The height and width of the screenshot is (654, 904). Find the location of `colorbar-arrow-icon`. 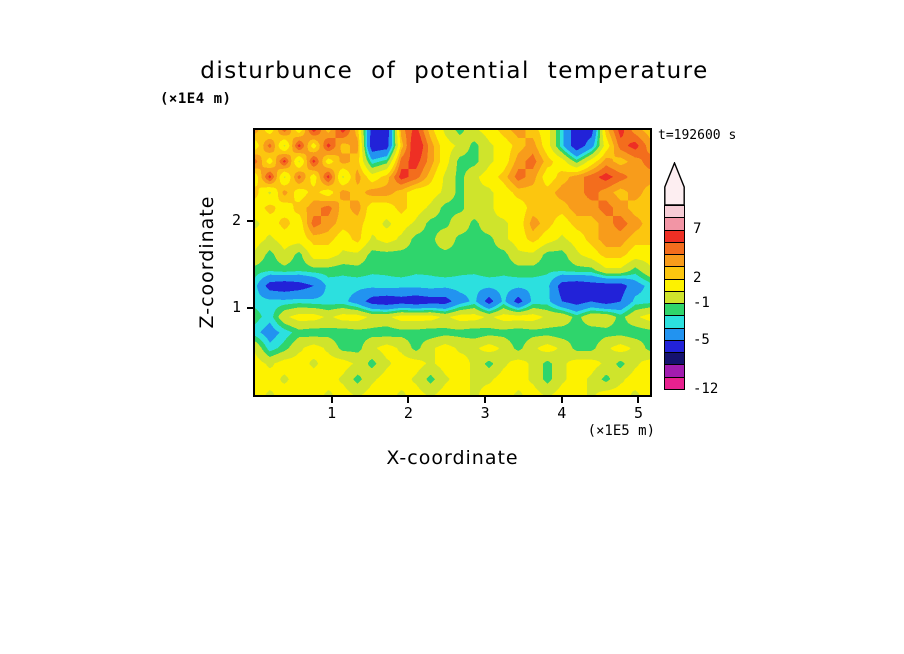

colorbar-arrow-icon is located at coordinates (674, 184).